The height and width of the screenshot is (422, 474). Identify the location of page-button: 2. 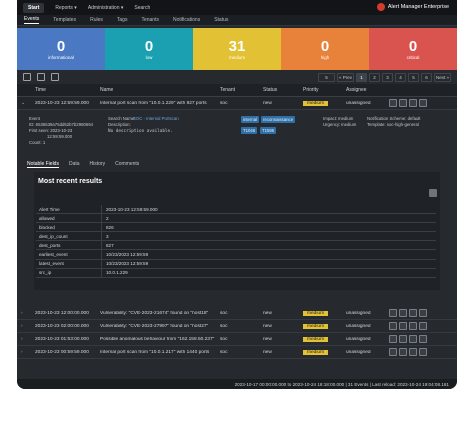
(374, 77).